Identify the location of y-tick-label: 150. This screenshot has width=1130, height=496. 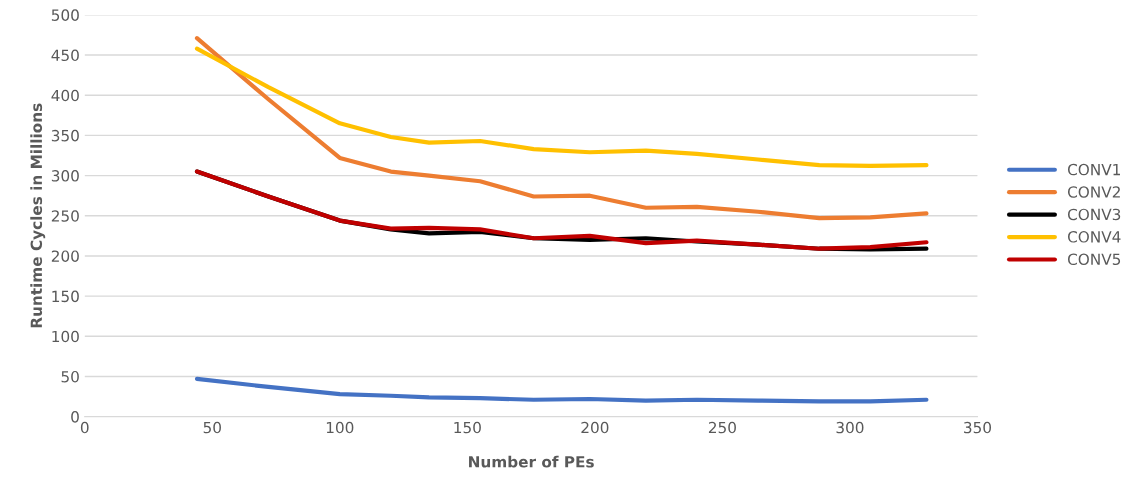
(65, 296).